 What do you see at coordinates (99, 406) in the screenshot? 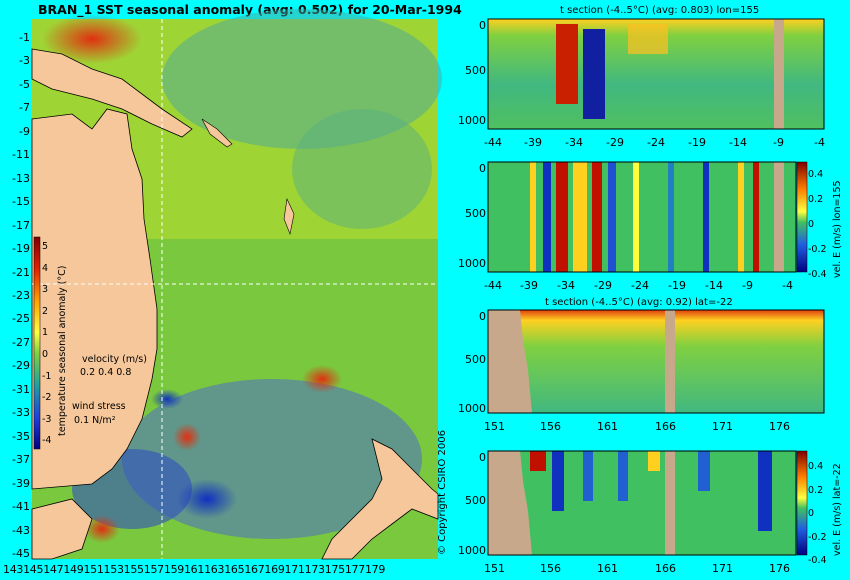
I see `wind-stress-label: wind stress` at bounding box center [99, 406].